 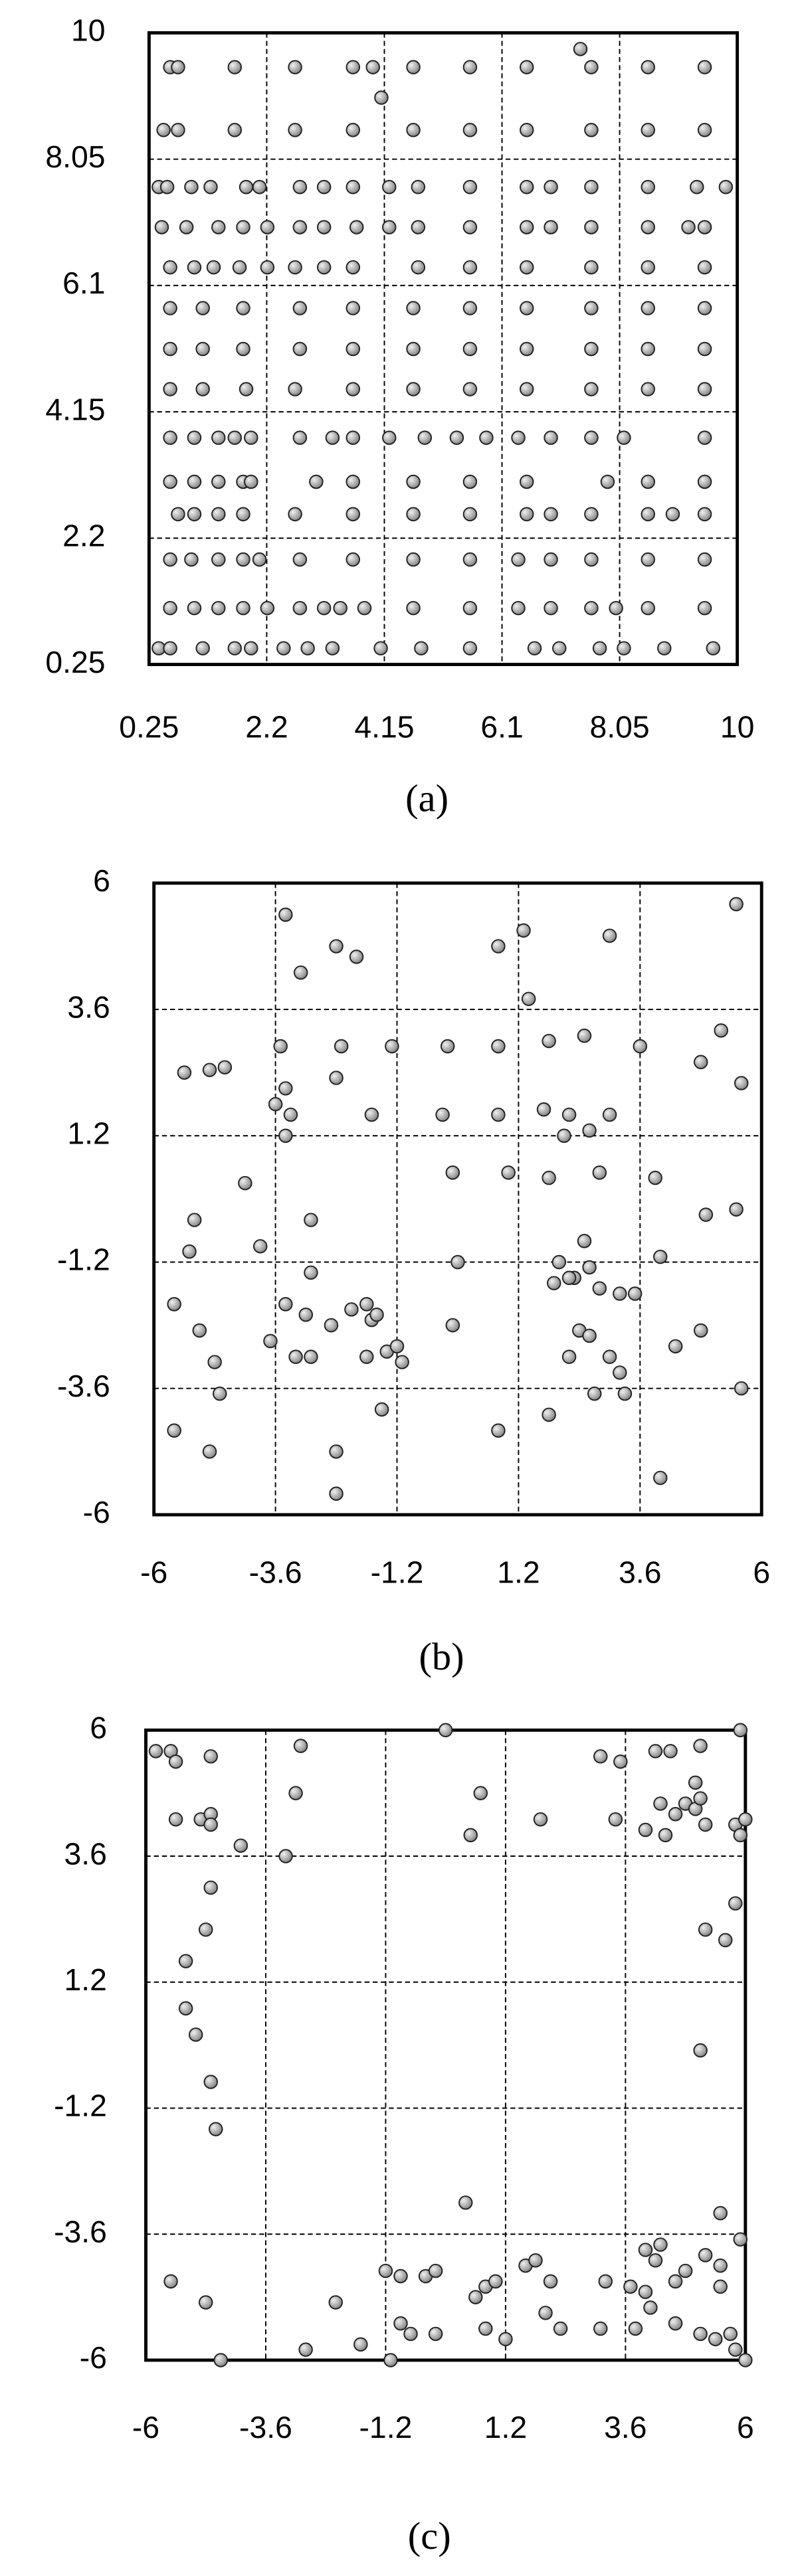 I want to click on x-tick-label: -1.2, so click(x=397, y=1572).